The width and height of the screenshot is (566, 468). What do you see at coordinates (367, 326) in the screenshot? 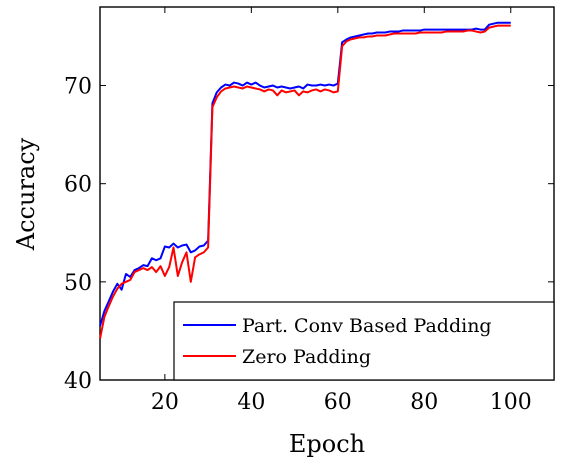
I see `legend-label-part-conv: Part. Conv Based Padding` at bounding box center [367, 326].